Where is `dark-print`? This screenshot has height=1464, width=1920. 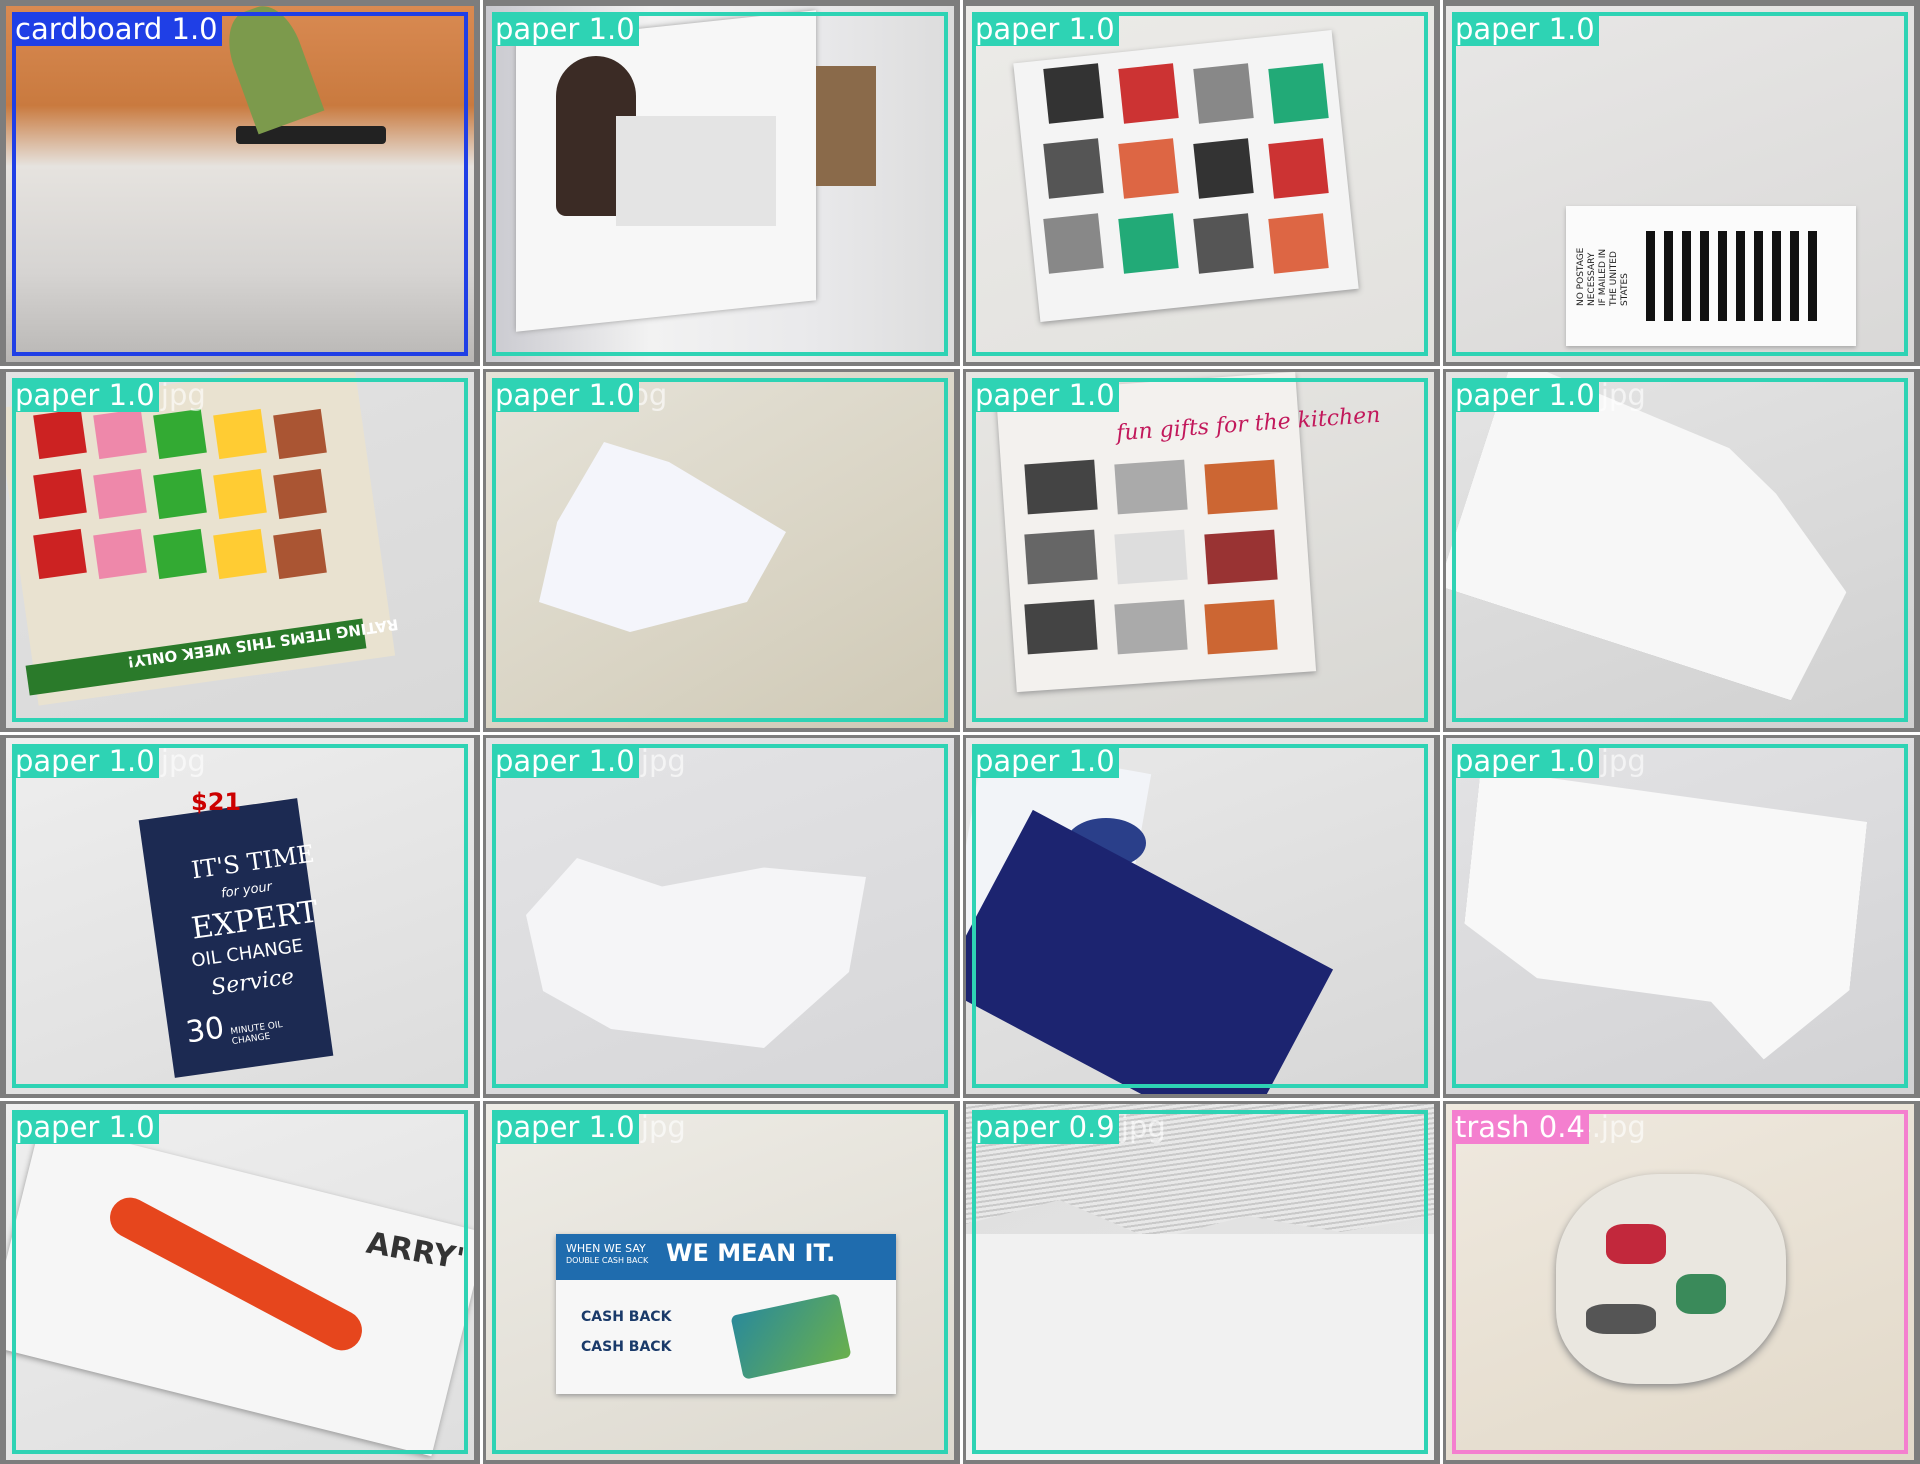 dark-print is located at coordinates (1621, 1319).